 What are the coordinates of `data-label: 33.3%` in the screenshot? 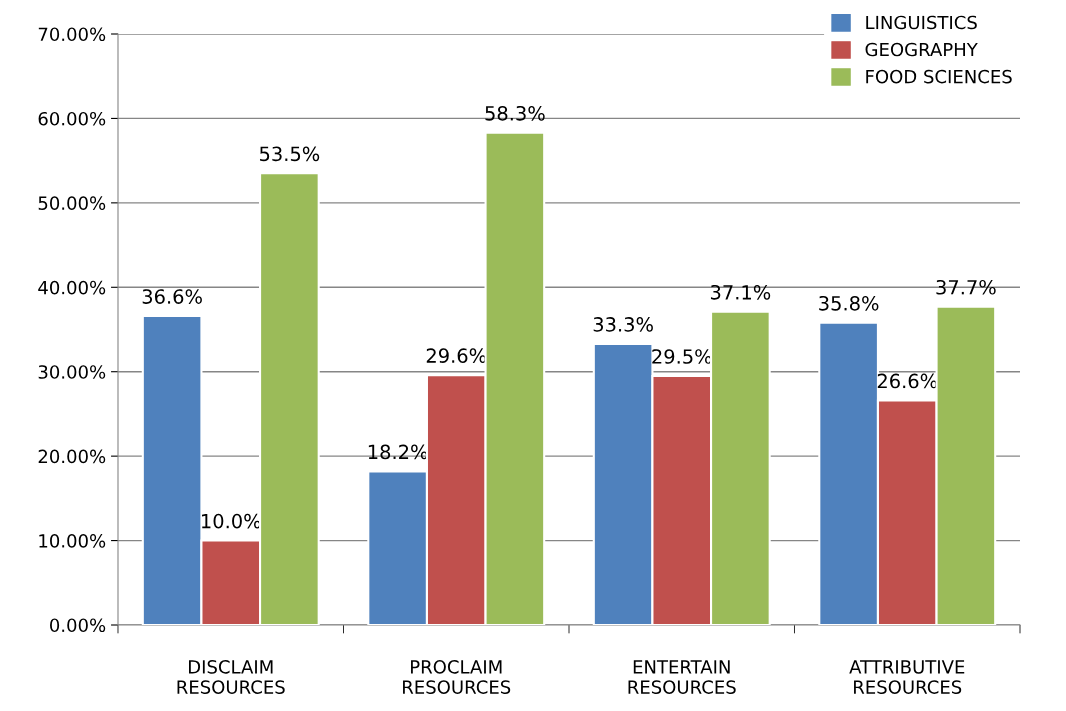 It's located at (623, 324).